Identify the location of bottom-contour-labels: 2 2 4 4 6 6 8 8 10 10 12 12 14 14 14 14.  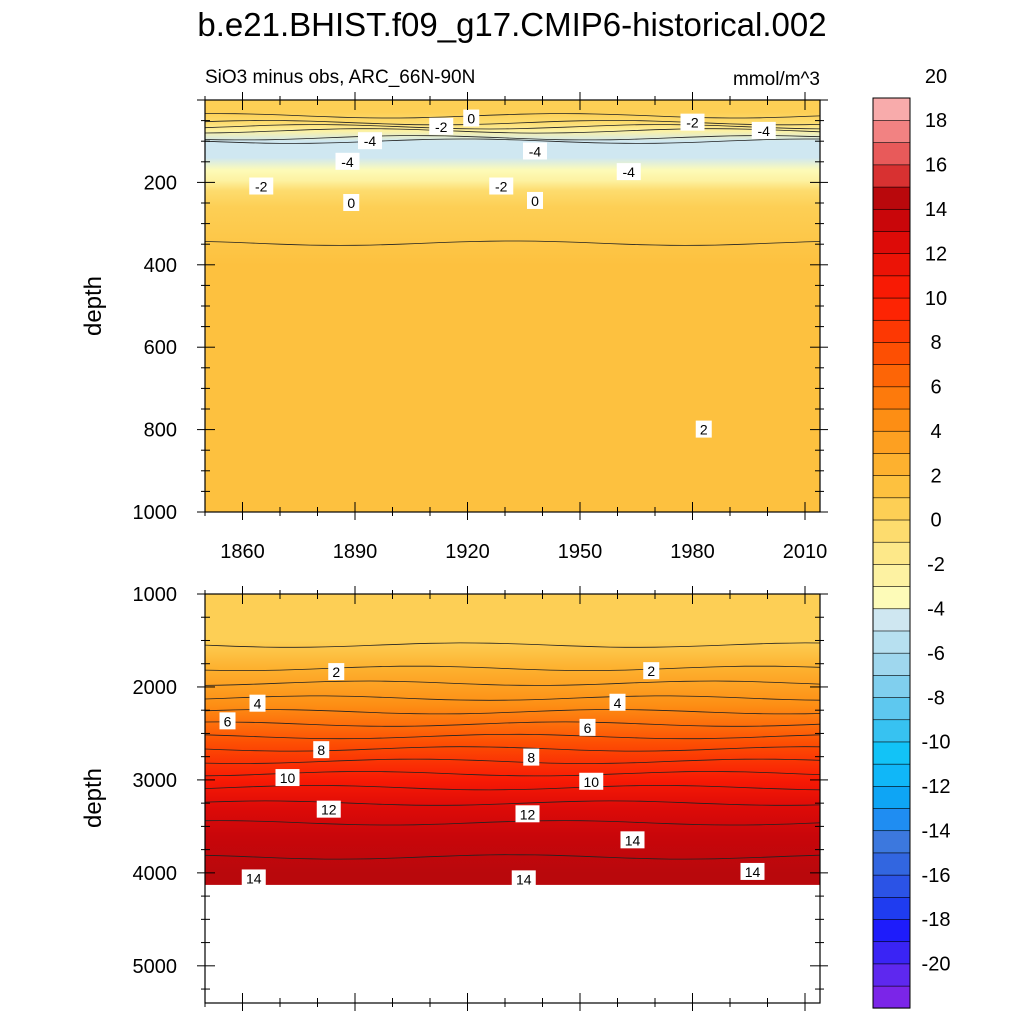
(492, 775).